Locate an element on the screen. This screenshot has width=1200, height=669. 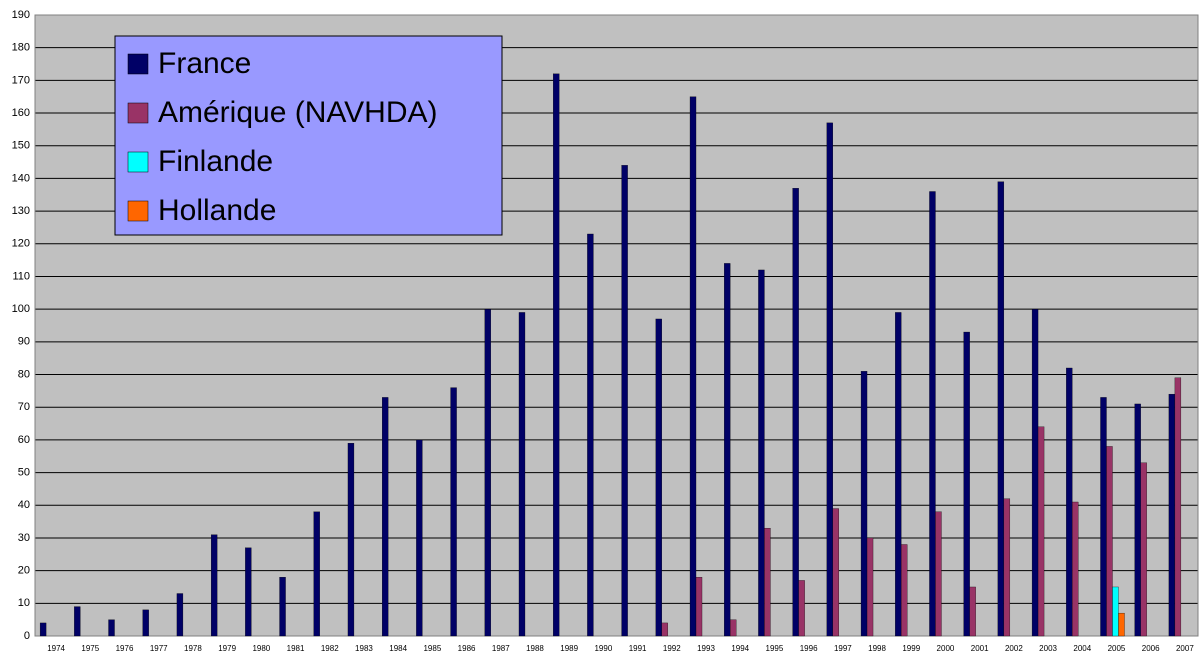
x-tick-label: 1998 is located at coordinates (877, 648).